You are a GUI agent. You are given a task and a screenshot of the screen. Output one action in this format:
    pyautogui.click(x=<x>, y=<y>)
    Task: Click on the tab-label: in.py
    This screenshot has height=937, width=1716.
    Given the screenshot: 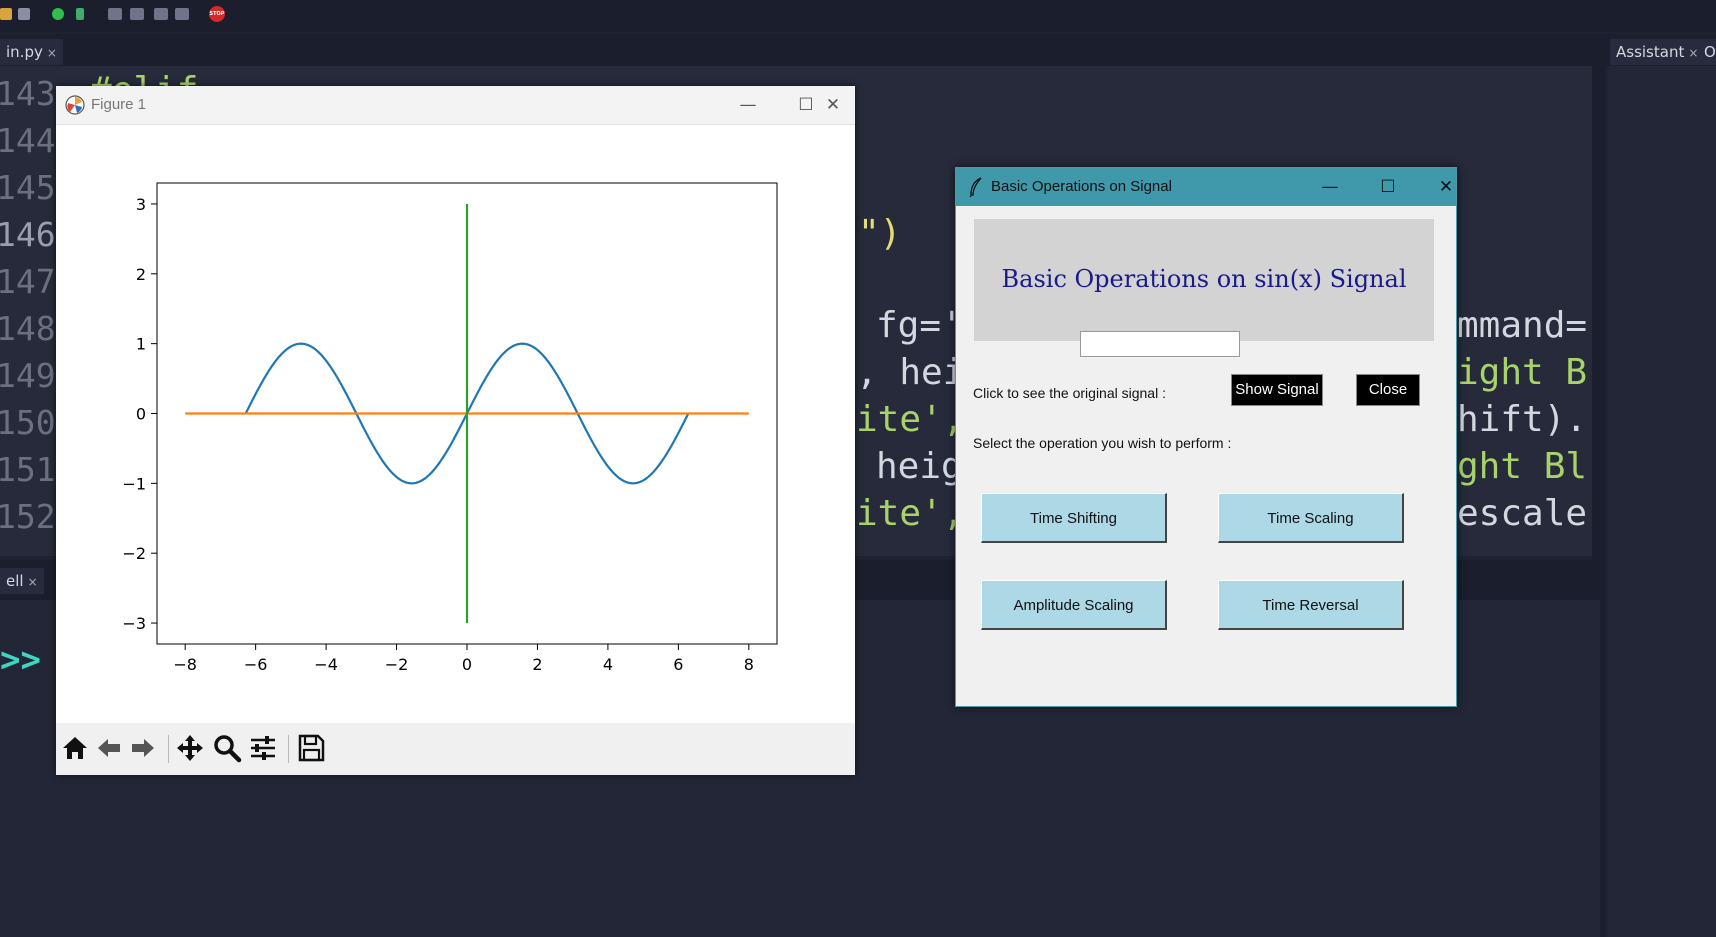 What is the action you would take?
    pyautogui.click(x=24, y=52)
    